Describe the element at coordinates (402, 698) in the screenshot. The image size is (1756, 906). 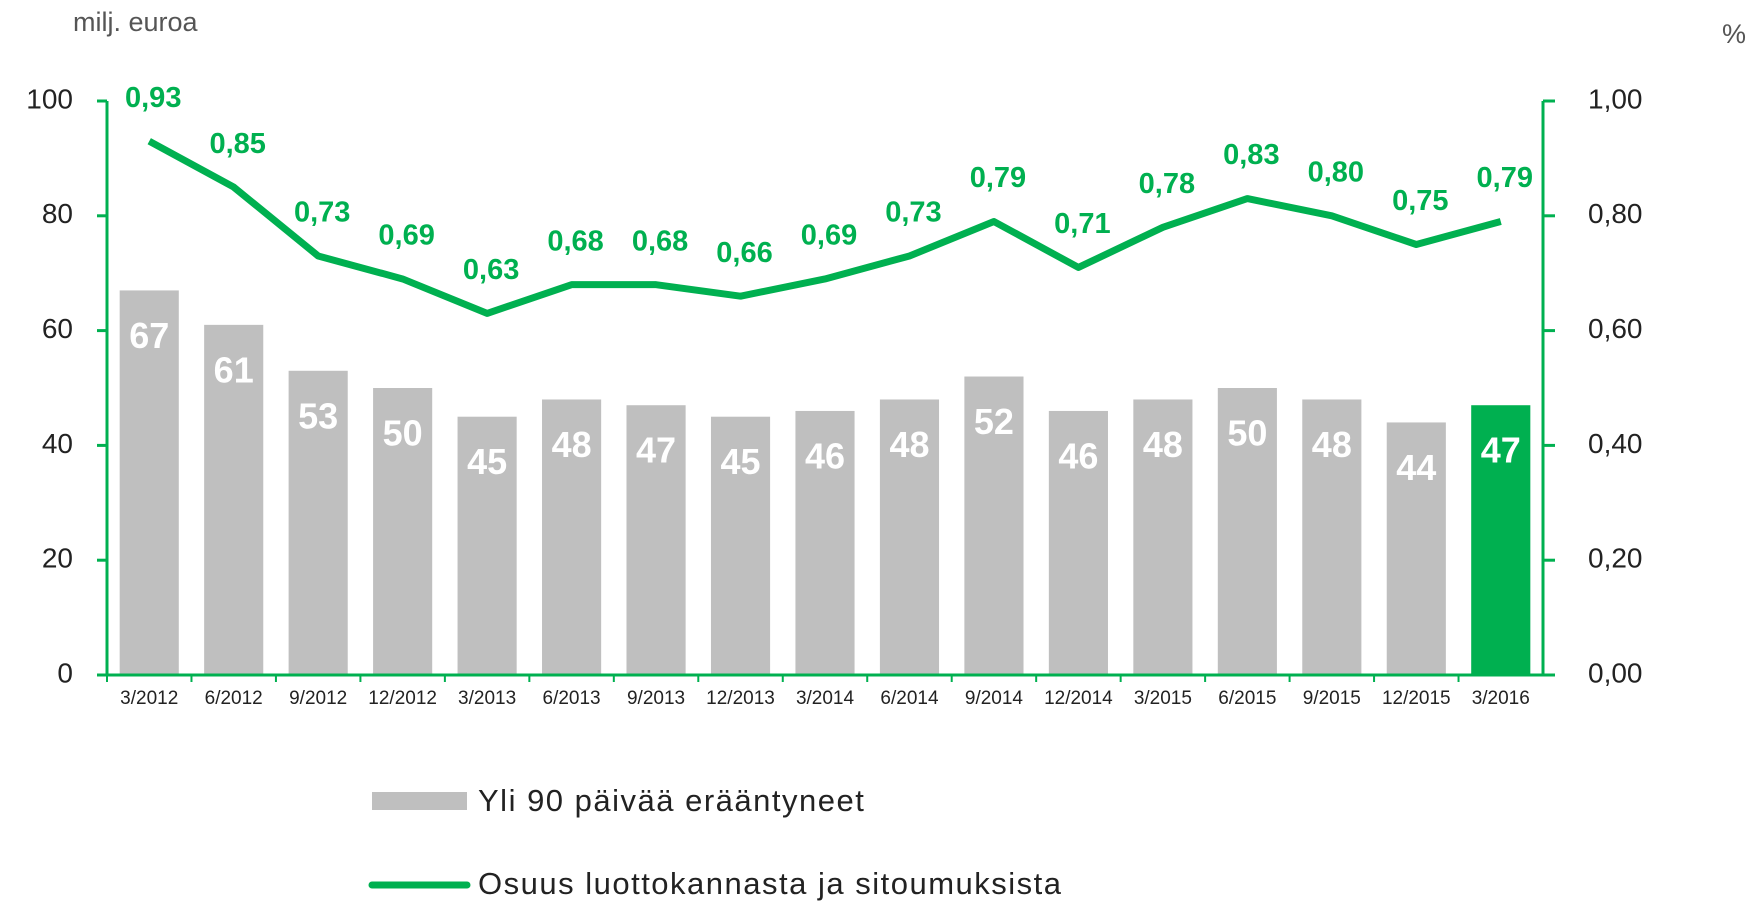
I see `x-tick-label: 12/2012` at that location.